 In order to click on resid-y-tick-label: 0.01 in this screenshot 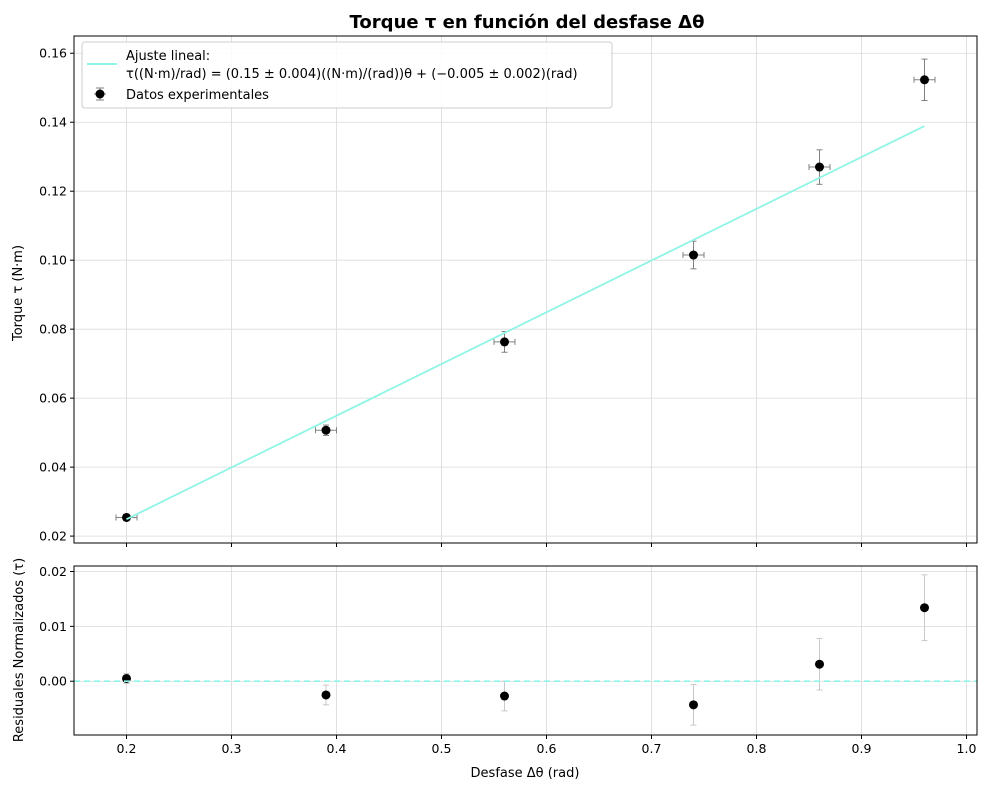, I will do `click(53, 626)`.